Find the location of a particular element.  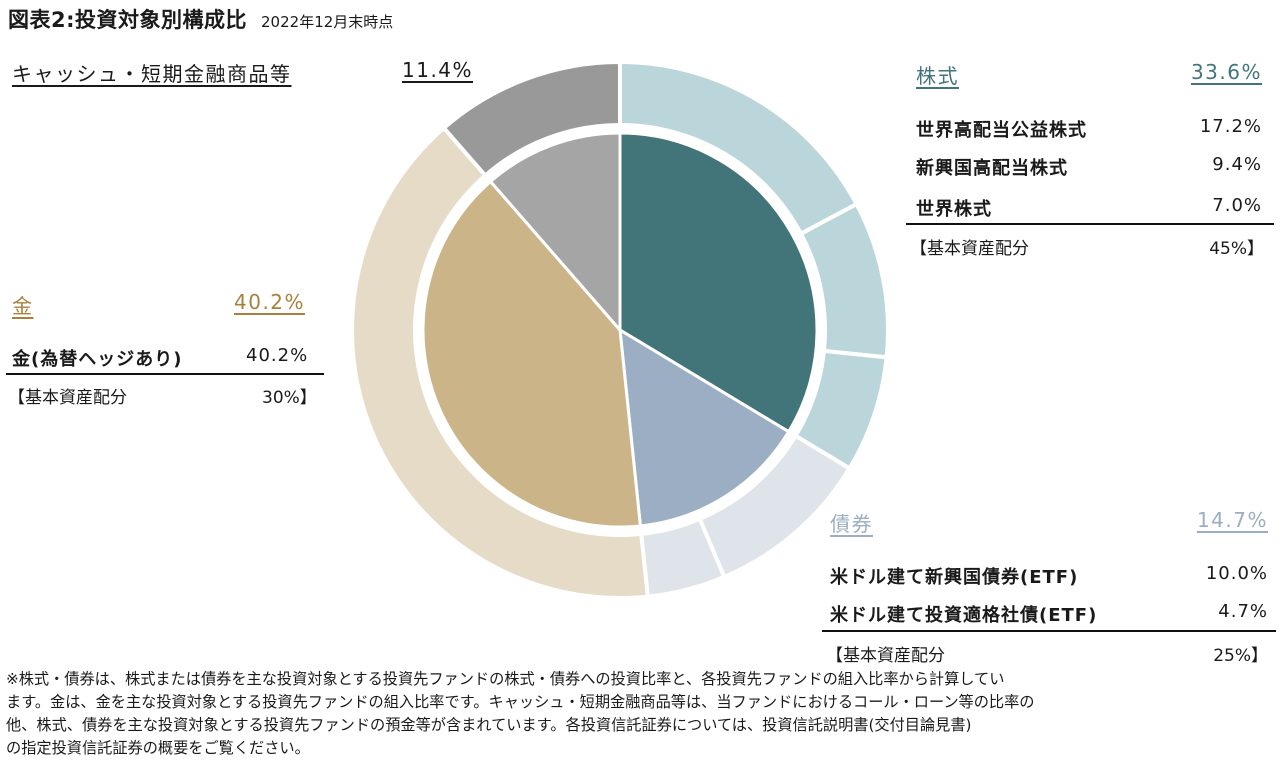

stock-label: 株式 is located at coordinates (937, 76).